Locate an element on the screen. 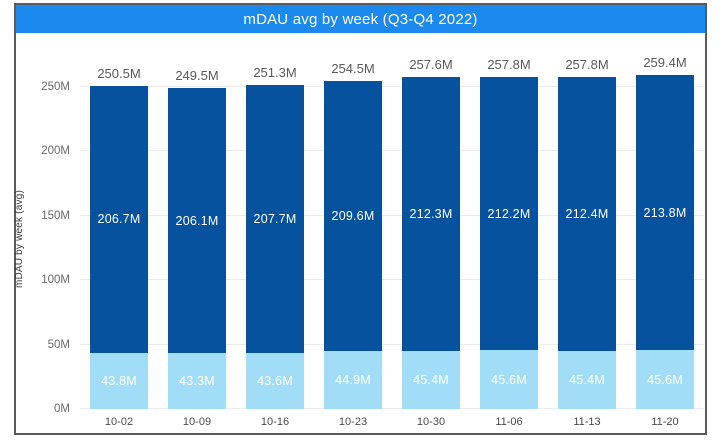 The image size is (720, 443). stacked-bar: 212.4M 45.4M is located at coordinates (587, 242).